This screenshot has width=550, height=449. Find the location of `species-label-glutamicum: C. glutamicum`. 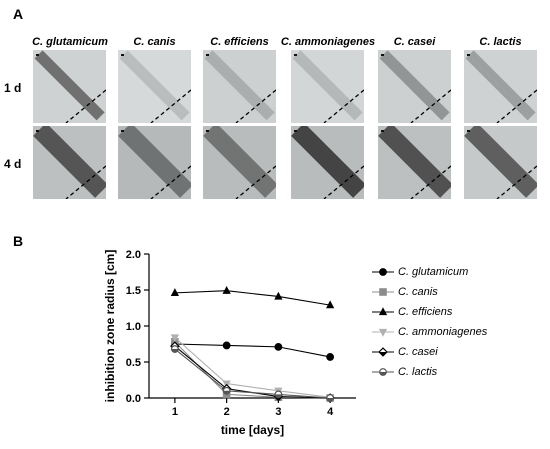

species-label-glutamicum: C. glutamicum is located at coordinates (70, 42).